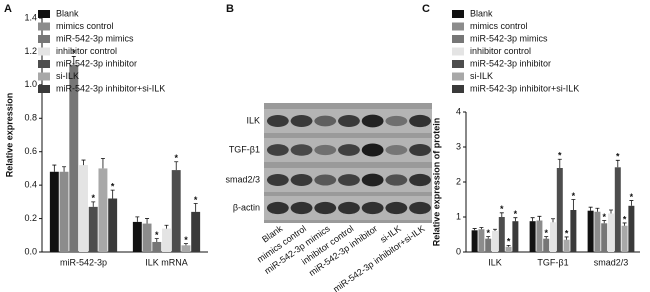  I want to click on y-tick-label: 1.0, so click(30, 84).